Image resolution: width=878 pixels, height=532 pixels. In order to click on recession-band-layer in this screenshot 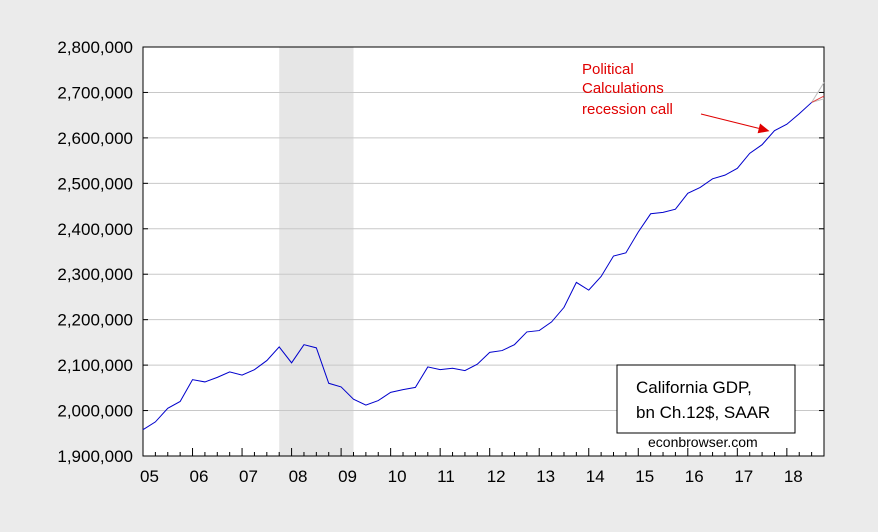, I will do `click(316, 251)`.